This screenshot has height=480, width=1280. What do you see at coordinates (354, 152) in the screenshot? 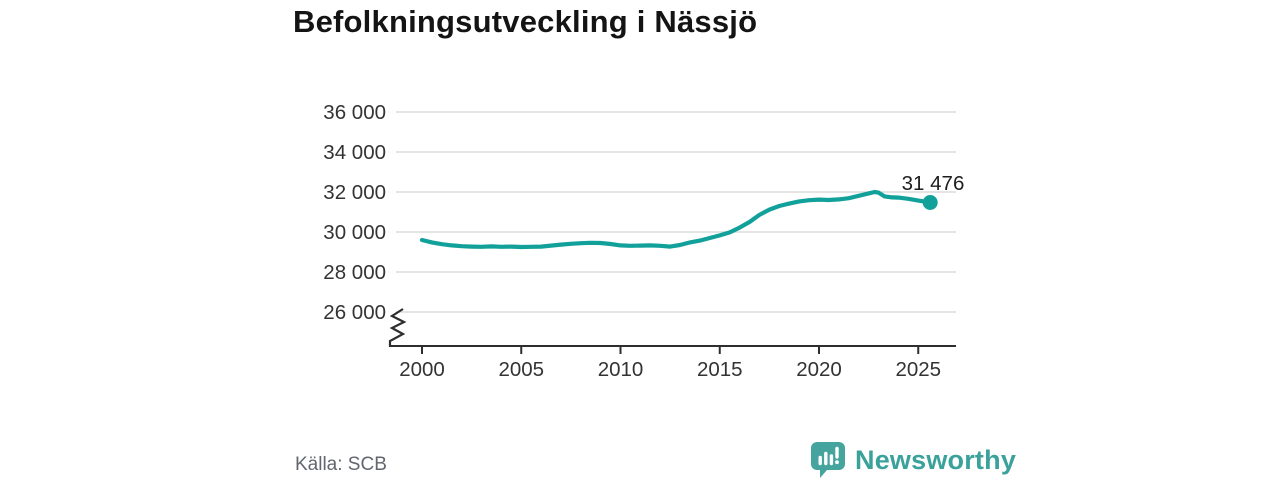
I see `y-axis-label: 34 000` at bounding box center [354, 152].